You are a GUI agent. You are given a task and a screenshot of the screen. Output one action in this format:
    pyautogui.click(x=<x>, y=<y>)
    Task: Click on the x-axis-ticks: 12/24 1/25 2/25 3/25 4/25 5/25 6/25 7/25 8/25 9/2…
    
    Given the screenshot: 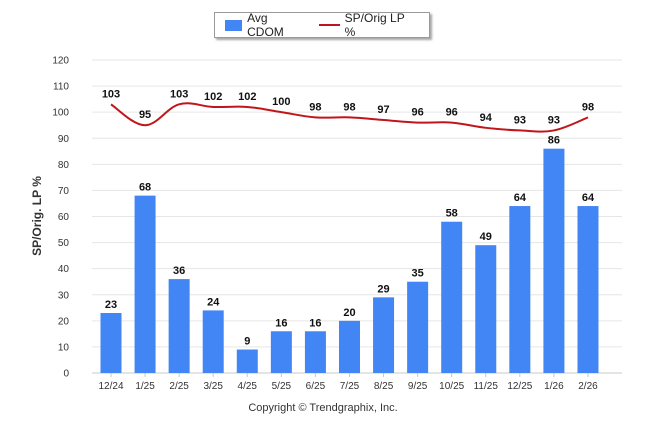 What is the action you would take?
    pyautogui.click(x=348, y=382)
    